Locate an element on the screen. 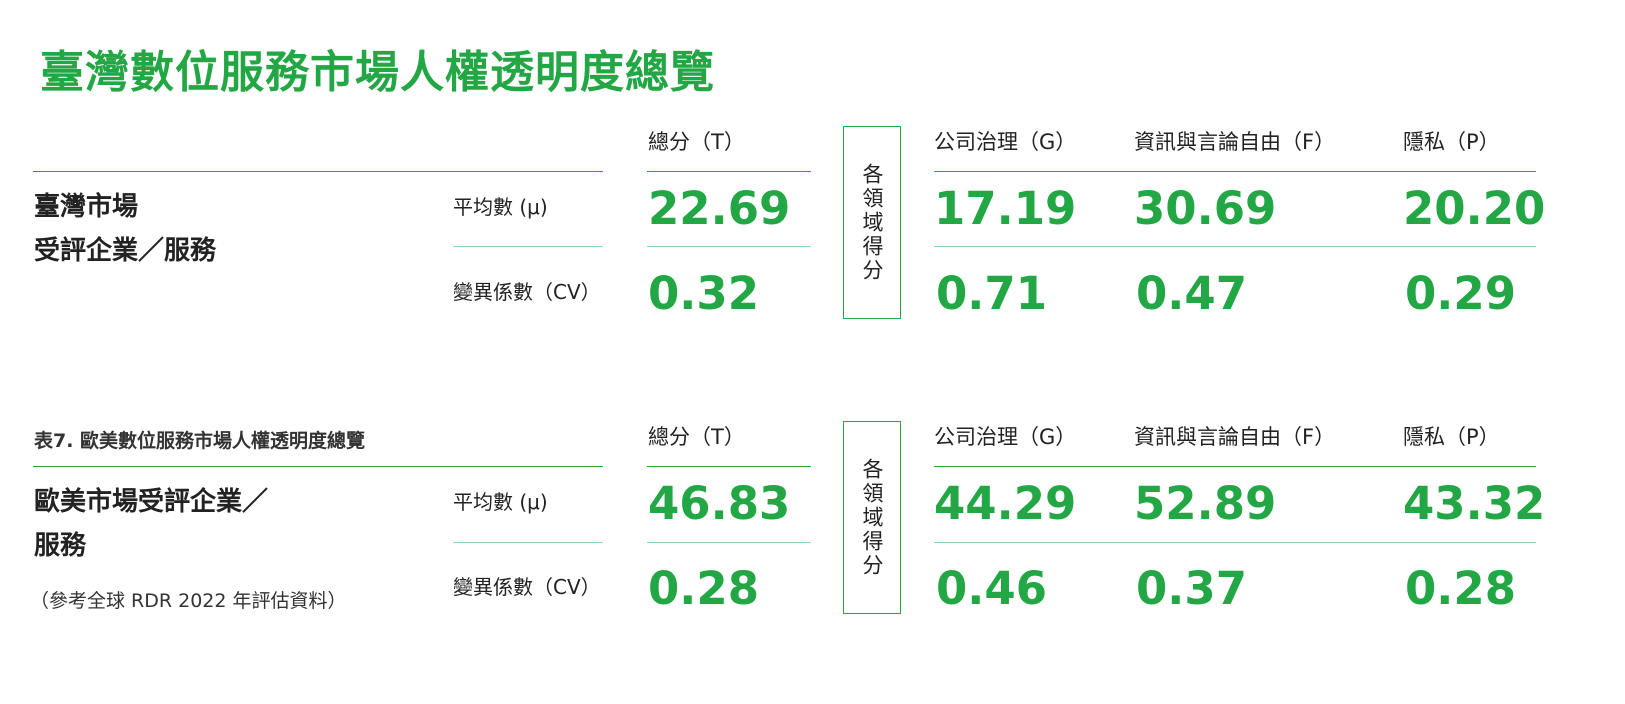 This screenshot has height=704, width=1625. value-privacy-cv: 0.28 is located at coordinates (1461, 588).